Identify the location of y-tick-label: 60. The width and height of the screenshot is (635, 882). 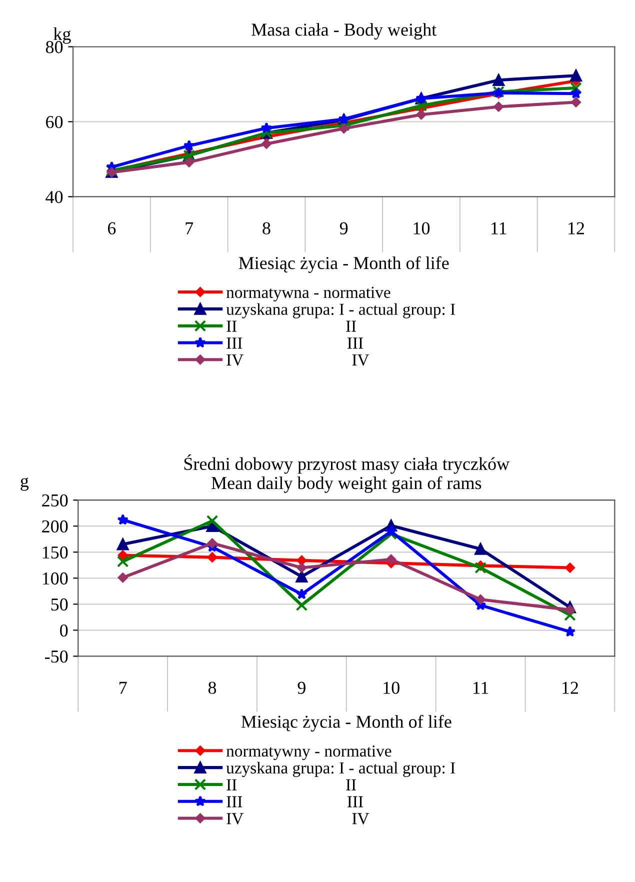
(54, 122).